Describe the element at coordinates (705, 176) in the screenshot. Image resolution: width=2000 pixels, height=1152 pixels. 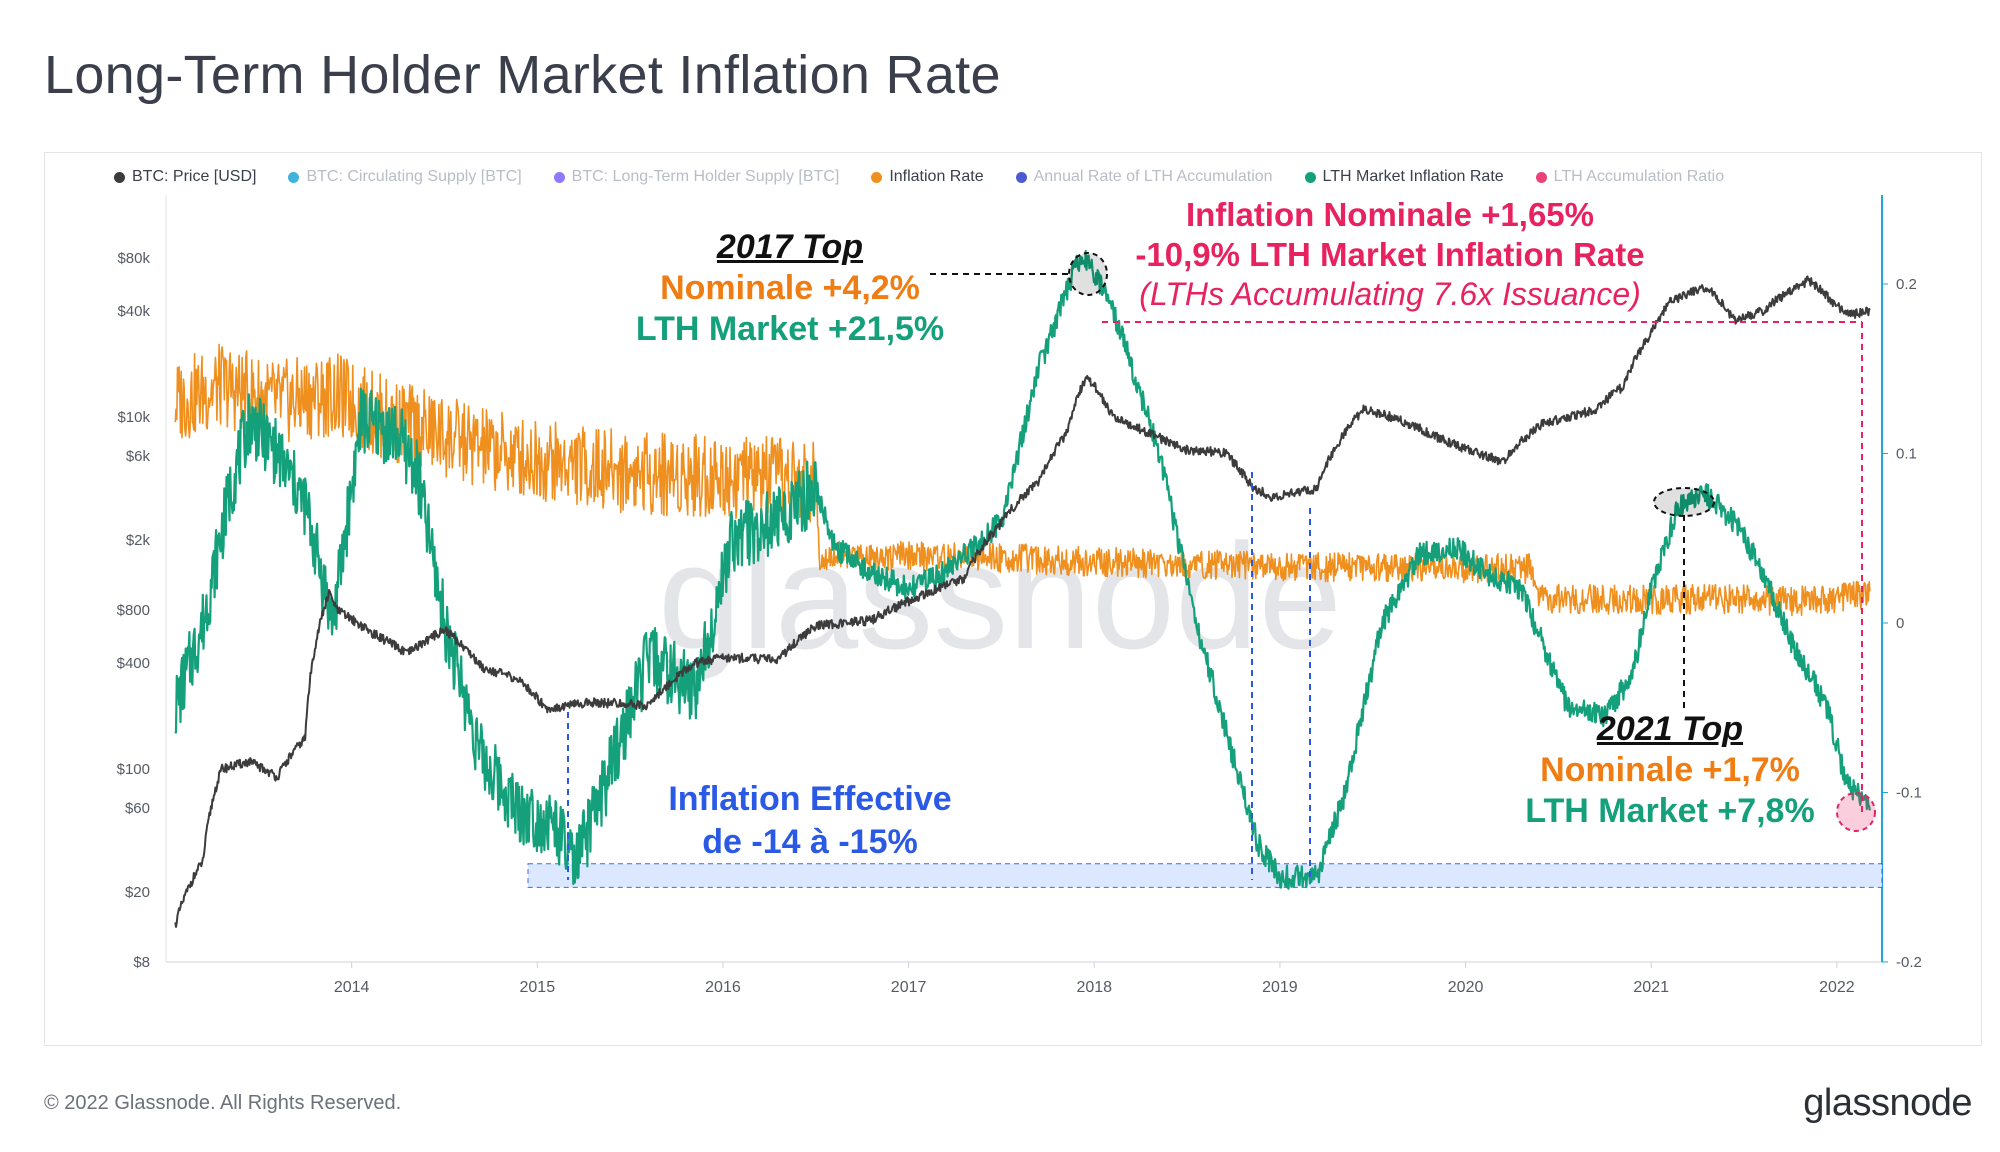
I see `legend-label: BTC: Long-Term Holder Supply [BTC]` at that location.